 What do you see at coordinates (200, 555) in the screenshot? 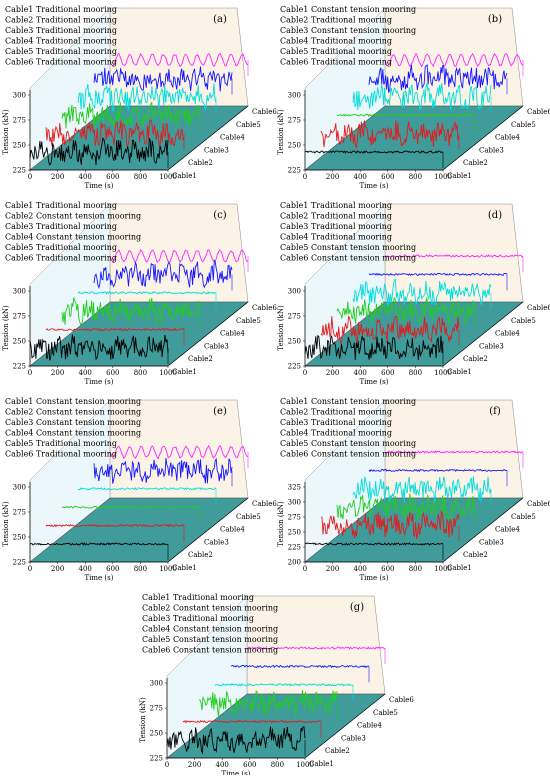
I see `cable-label-2: Cable2` at bounding box center [200, 555].